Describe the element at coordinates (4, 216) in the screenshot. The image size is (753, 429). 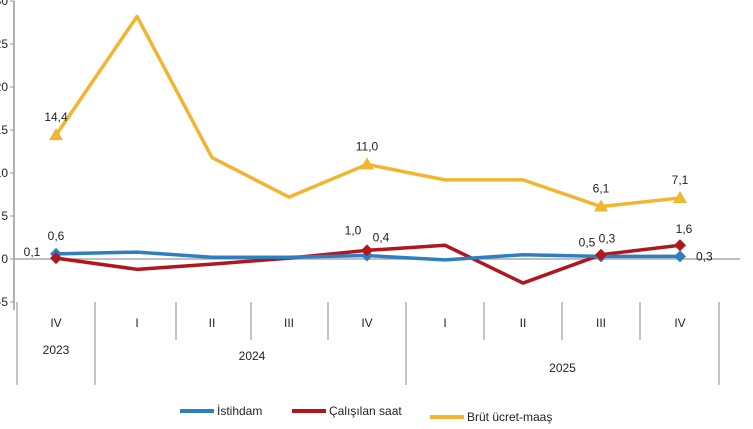
I see `y-tick-label: 5` at that location.